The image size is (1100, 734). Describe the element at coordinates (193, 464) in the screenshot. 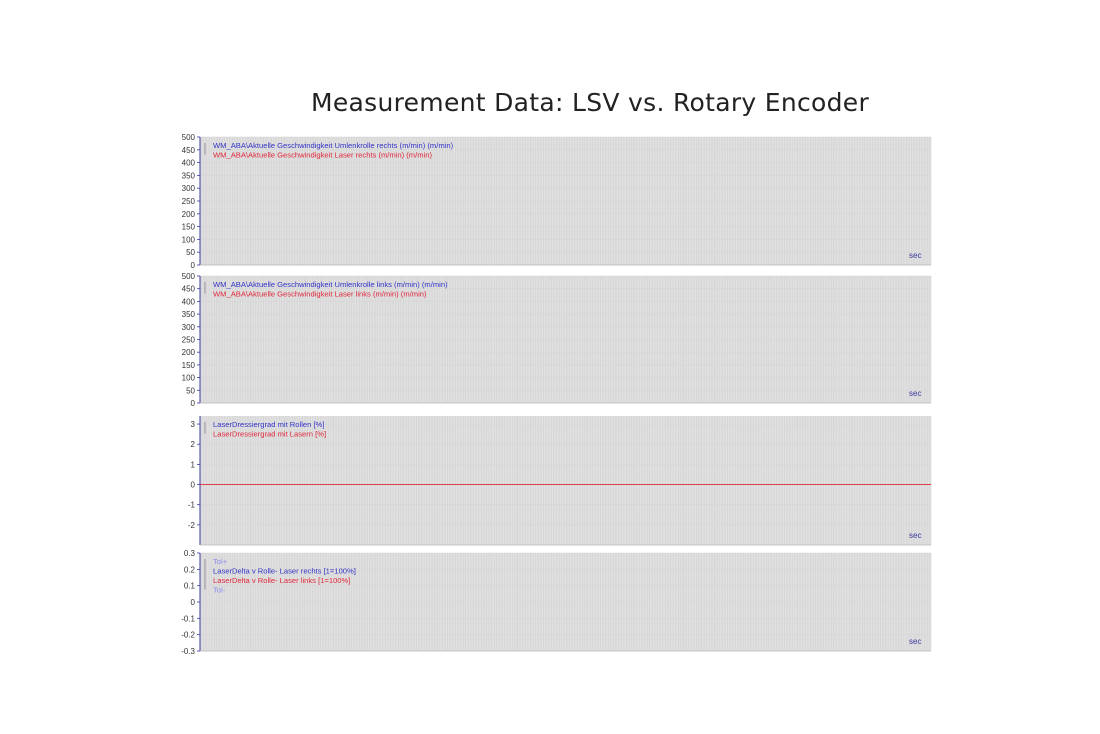

I see `y-tick-label: 1` at that location.